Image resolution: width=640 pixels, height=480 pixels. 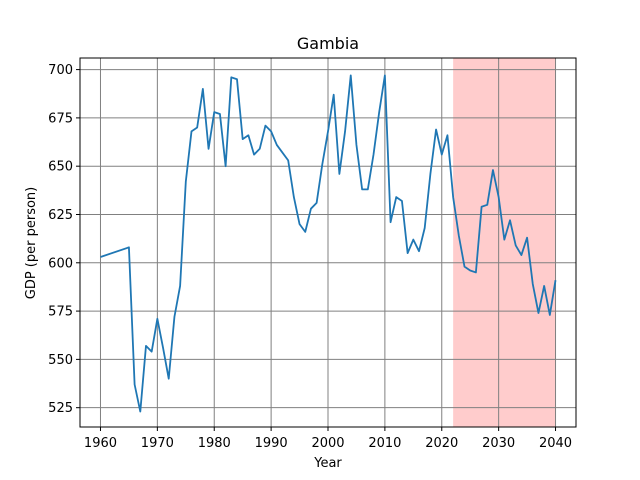 What do you see at coordinates (60, 408) in the screenshot?
I see `y-tick-label: 525` at bounding box center [60, 408].